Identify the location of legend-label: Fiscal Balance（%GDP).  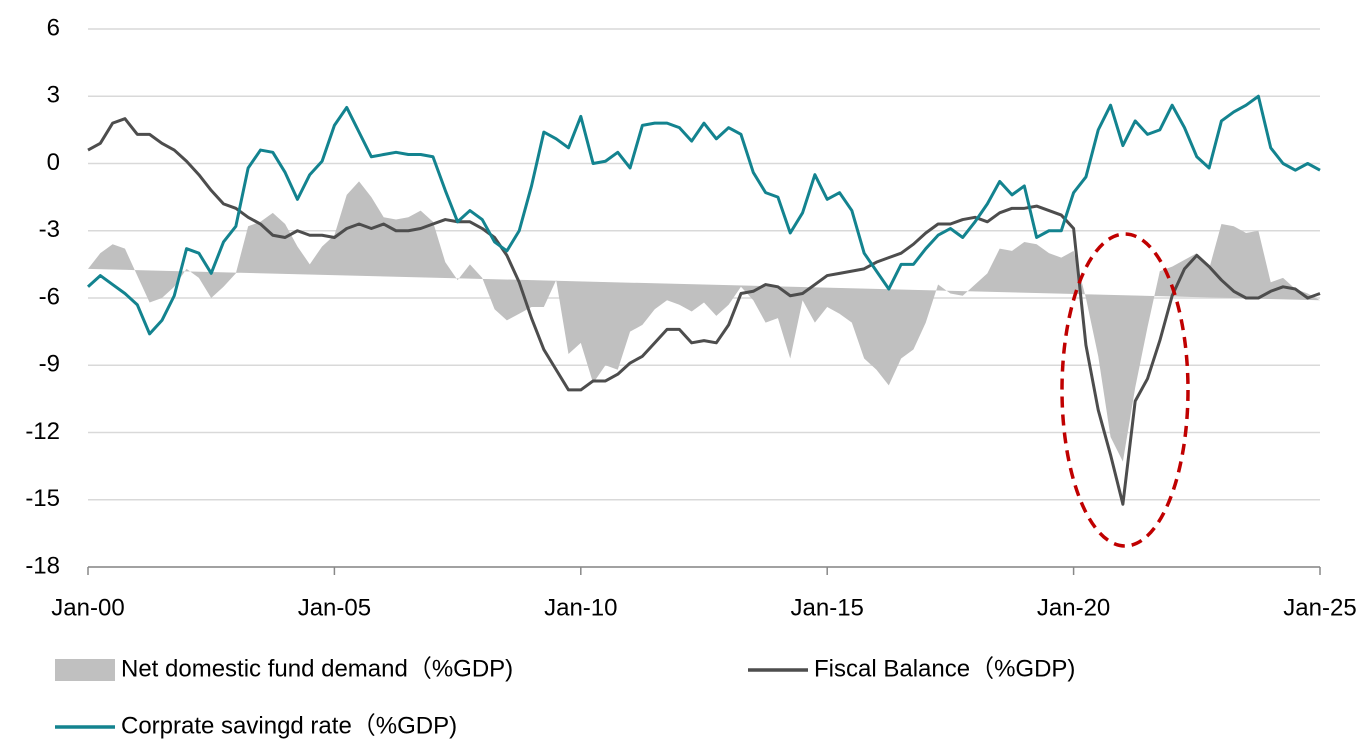
(944, 668).